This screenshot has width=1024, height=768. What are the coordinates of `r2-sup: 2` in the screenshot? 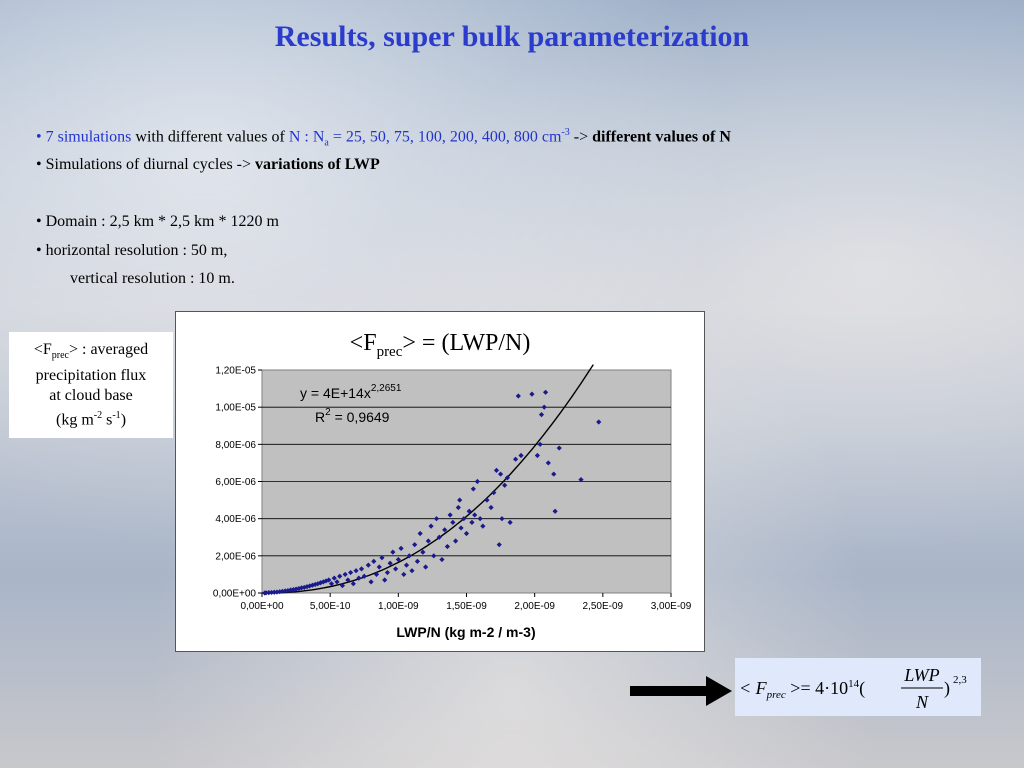 It's located at (328, 412).